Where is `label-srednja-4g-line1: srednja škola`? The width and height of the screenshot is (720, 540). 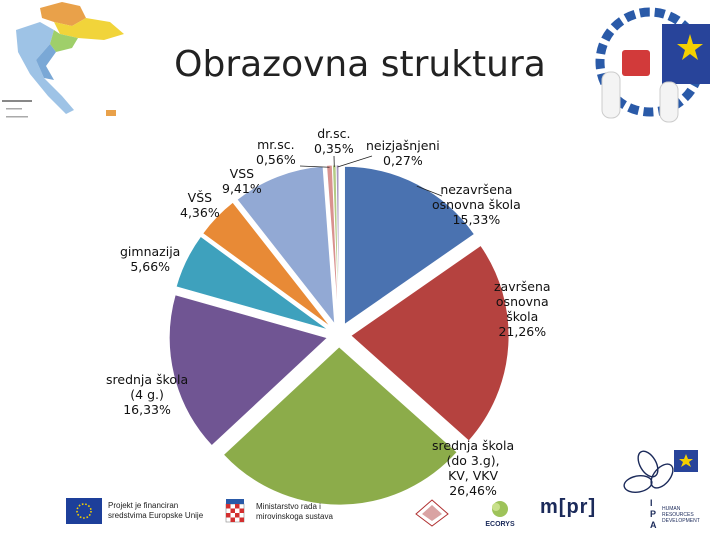 label-srednja-4g-line1: srednja škola is located at coordinates (147, 379).